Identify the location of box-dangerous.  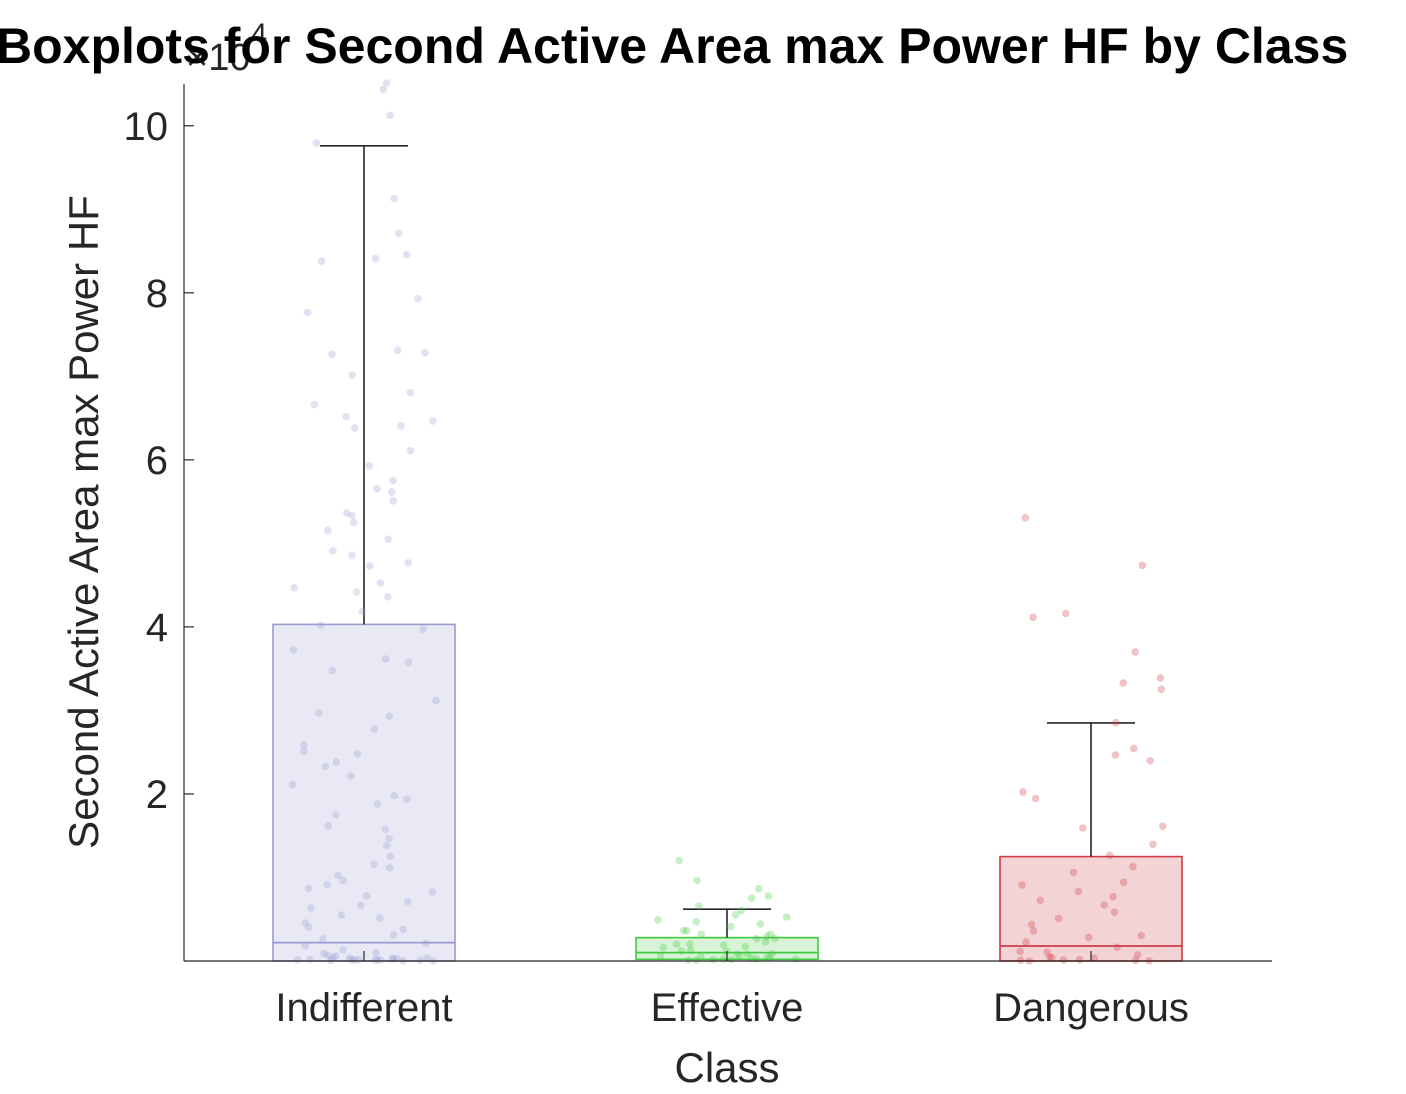
(1091, 908).